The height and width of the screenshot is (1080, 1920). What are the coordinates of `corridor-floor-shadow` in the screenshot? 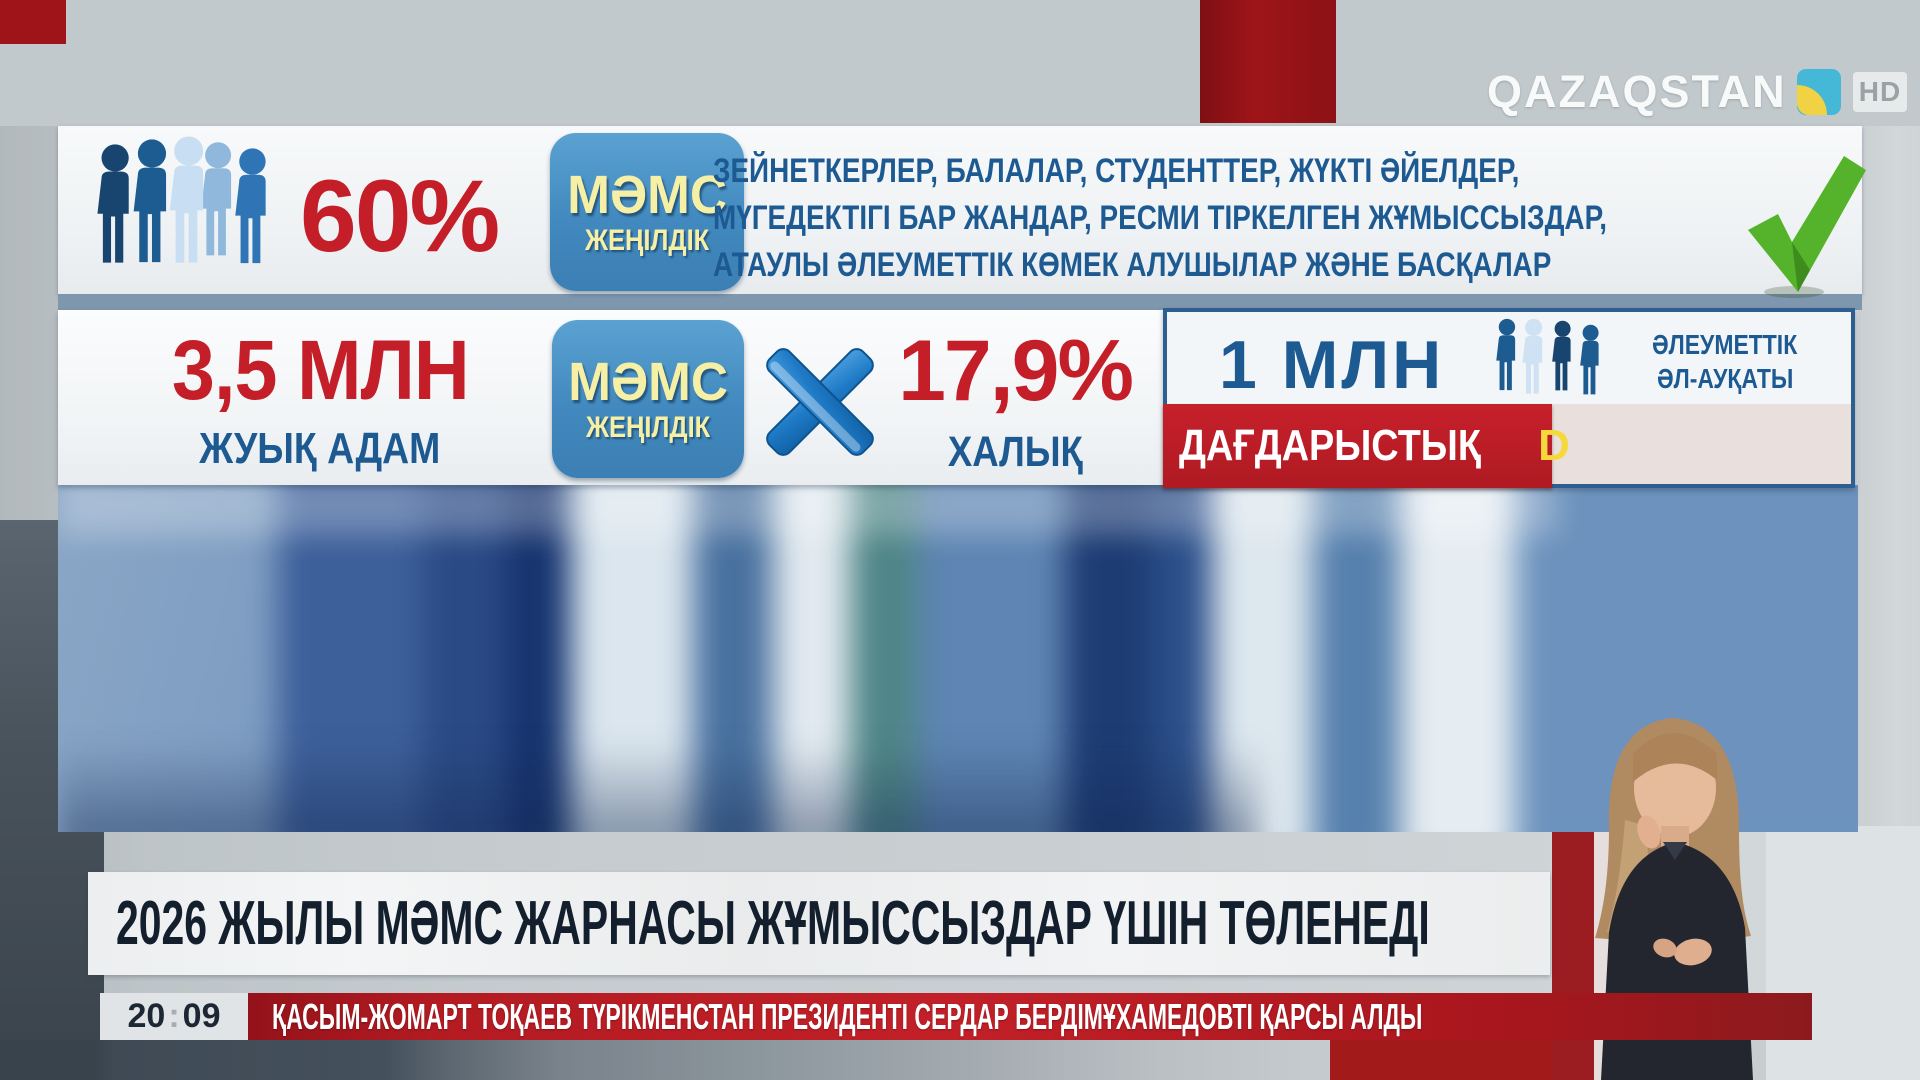 It's located at (658, 787).